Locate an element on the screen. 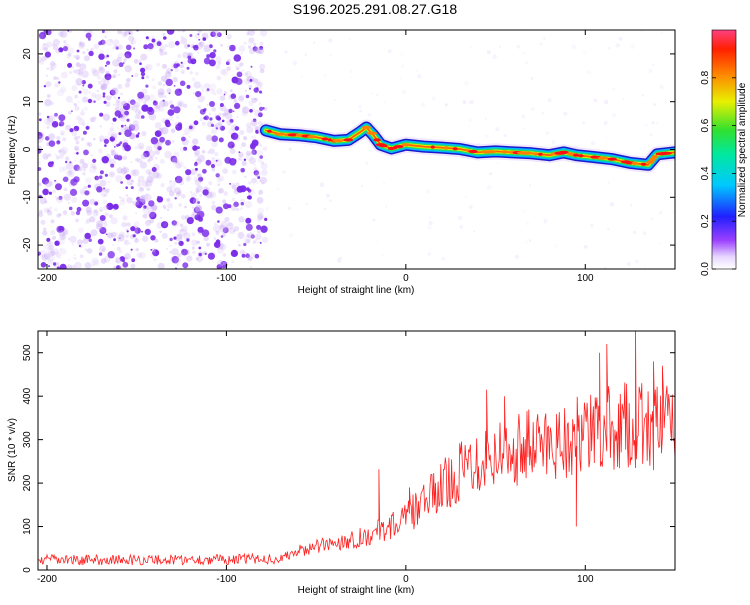 The height and width of the screenshot is (605, 750). y-tick-label: 10 is located at coordinates (27, 102).